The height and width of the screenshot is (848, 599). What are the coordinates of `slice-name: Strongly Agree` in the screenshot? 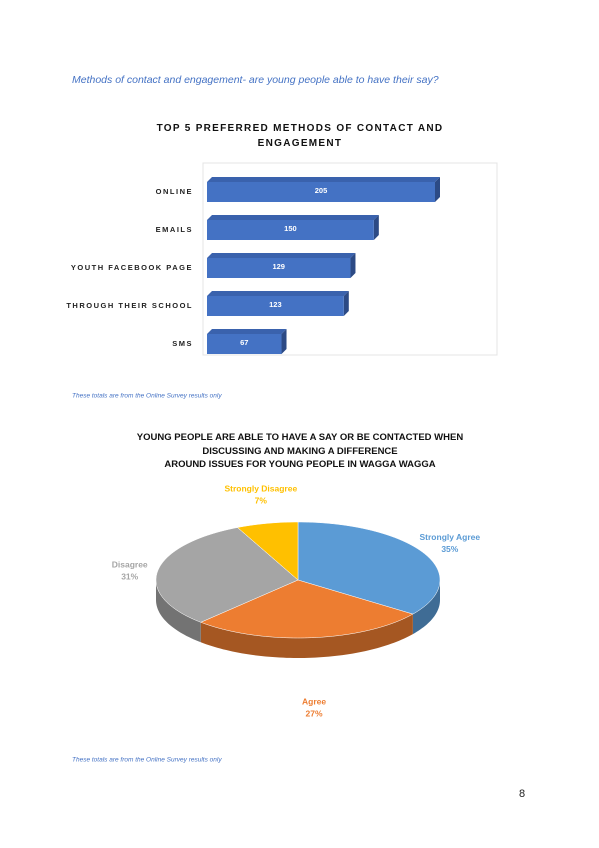 It's located at (450, 537).